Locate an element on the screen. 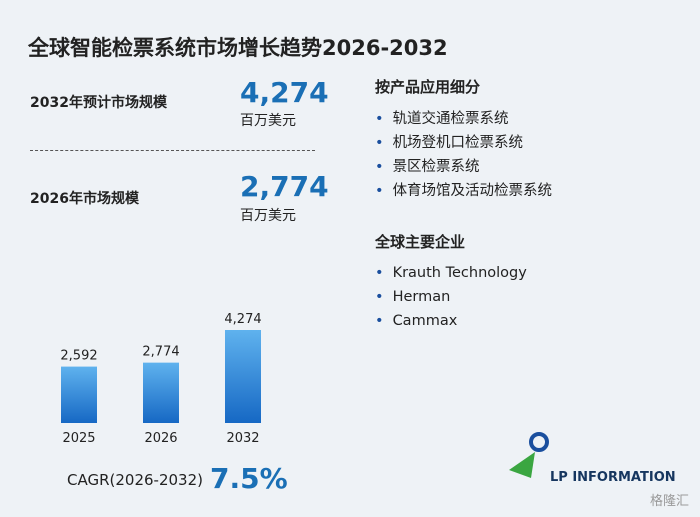  x-tick-label: 2026 is located at coordinates (160, 438).